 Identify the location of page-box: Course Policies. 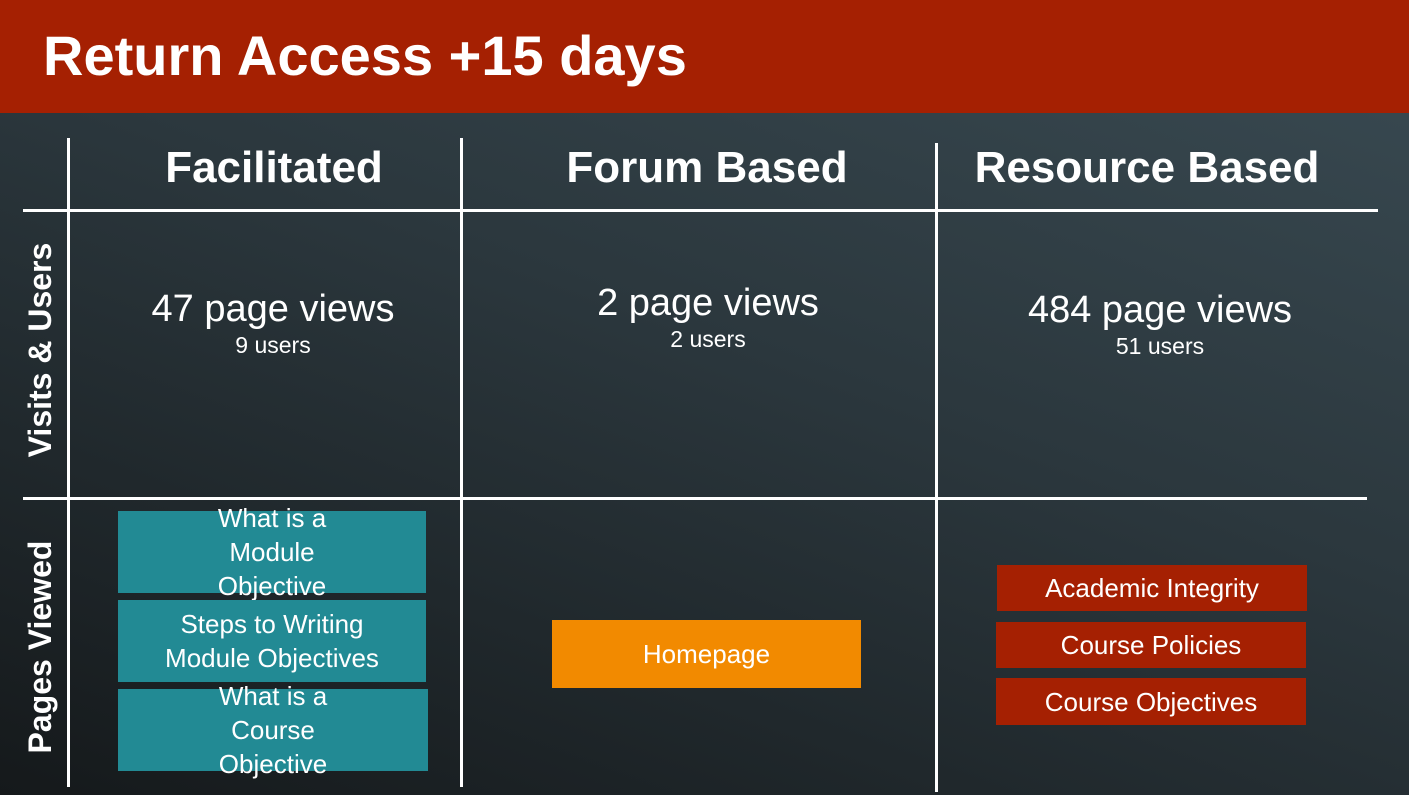
(1151, 645).